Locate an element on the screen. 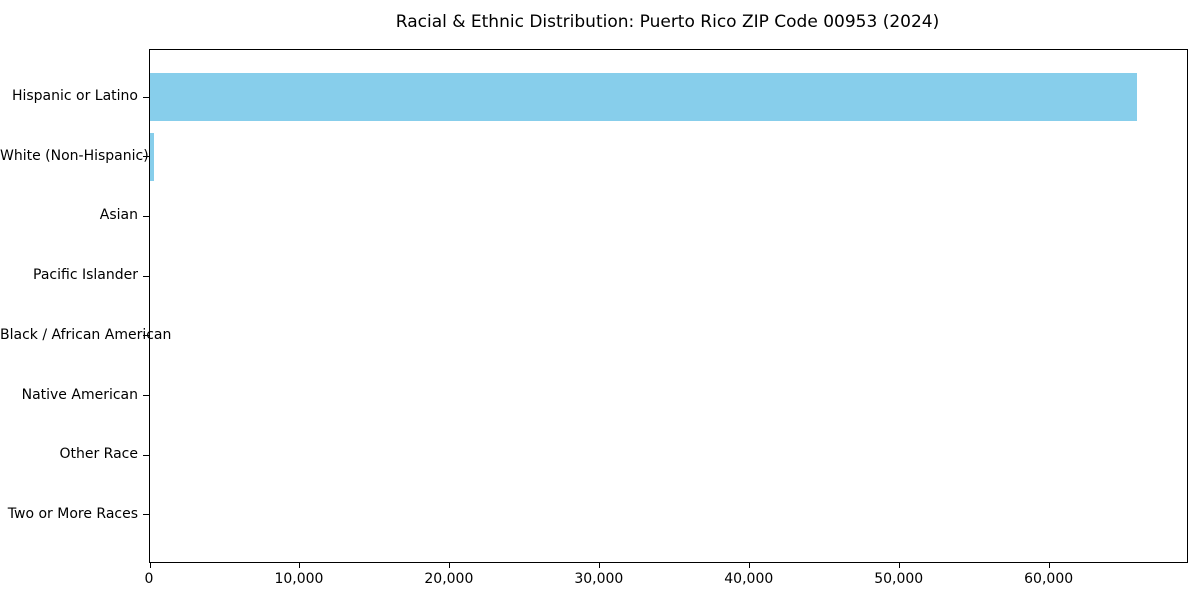 The height and width of the screenshot is (600, 1200). x-axis-tick-label: 30,000 is located at coordinates (599, 579).